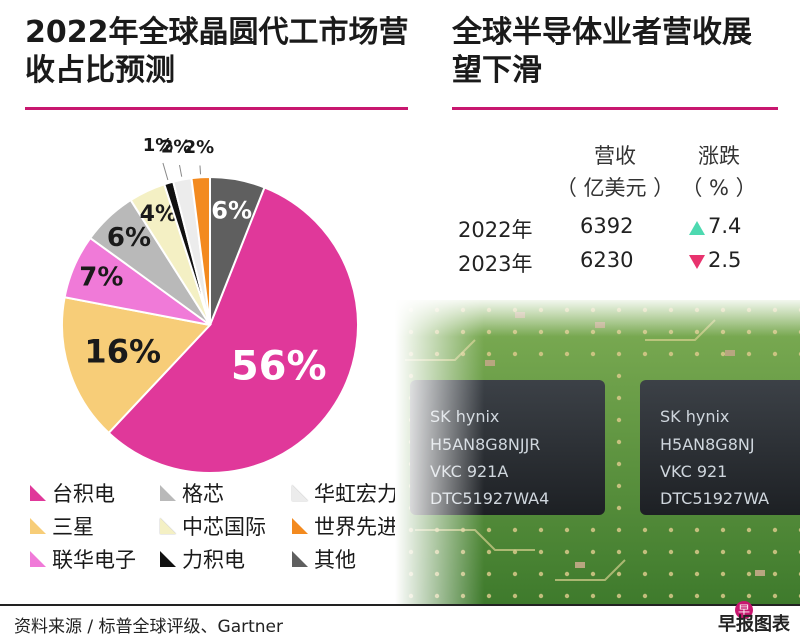  Describe the element at coordinates (213, 560) in the screenshot. I see `legend-label: 力积电` at that location.